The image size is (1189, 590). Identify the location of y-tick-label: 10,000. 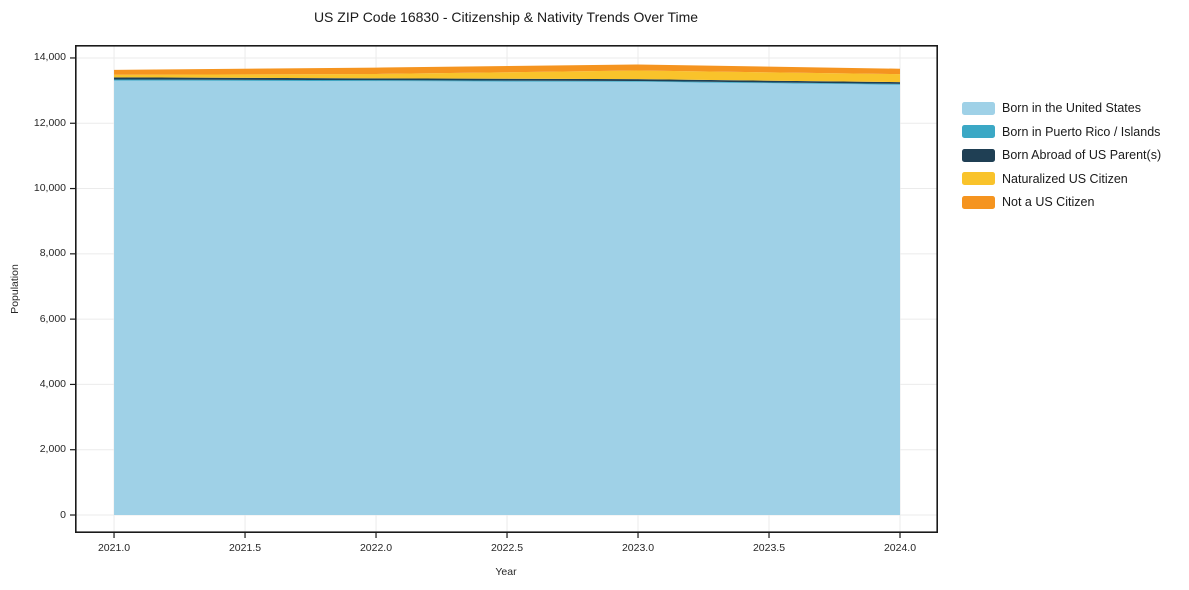
(49, 188).